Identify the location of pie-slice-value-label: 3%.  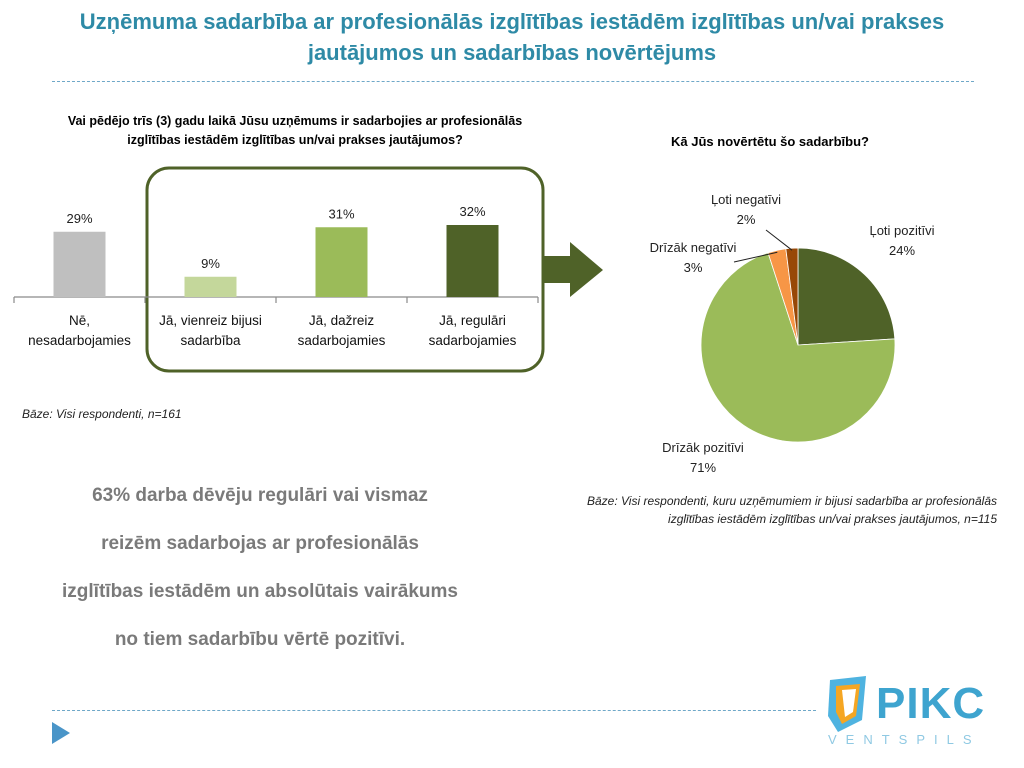
(693, 267).